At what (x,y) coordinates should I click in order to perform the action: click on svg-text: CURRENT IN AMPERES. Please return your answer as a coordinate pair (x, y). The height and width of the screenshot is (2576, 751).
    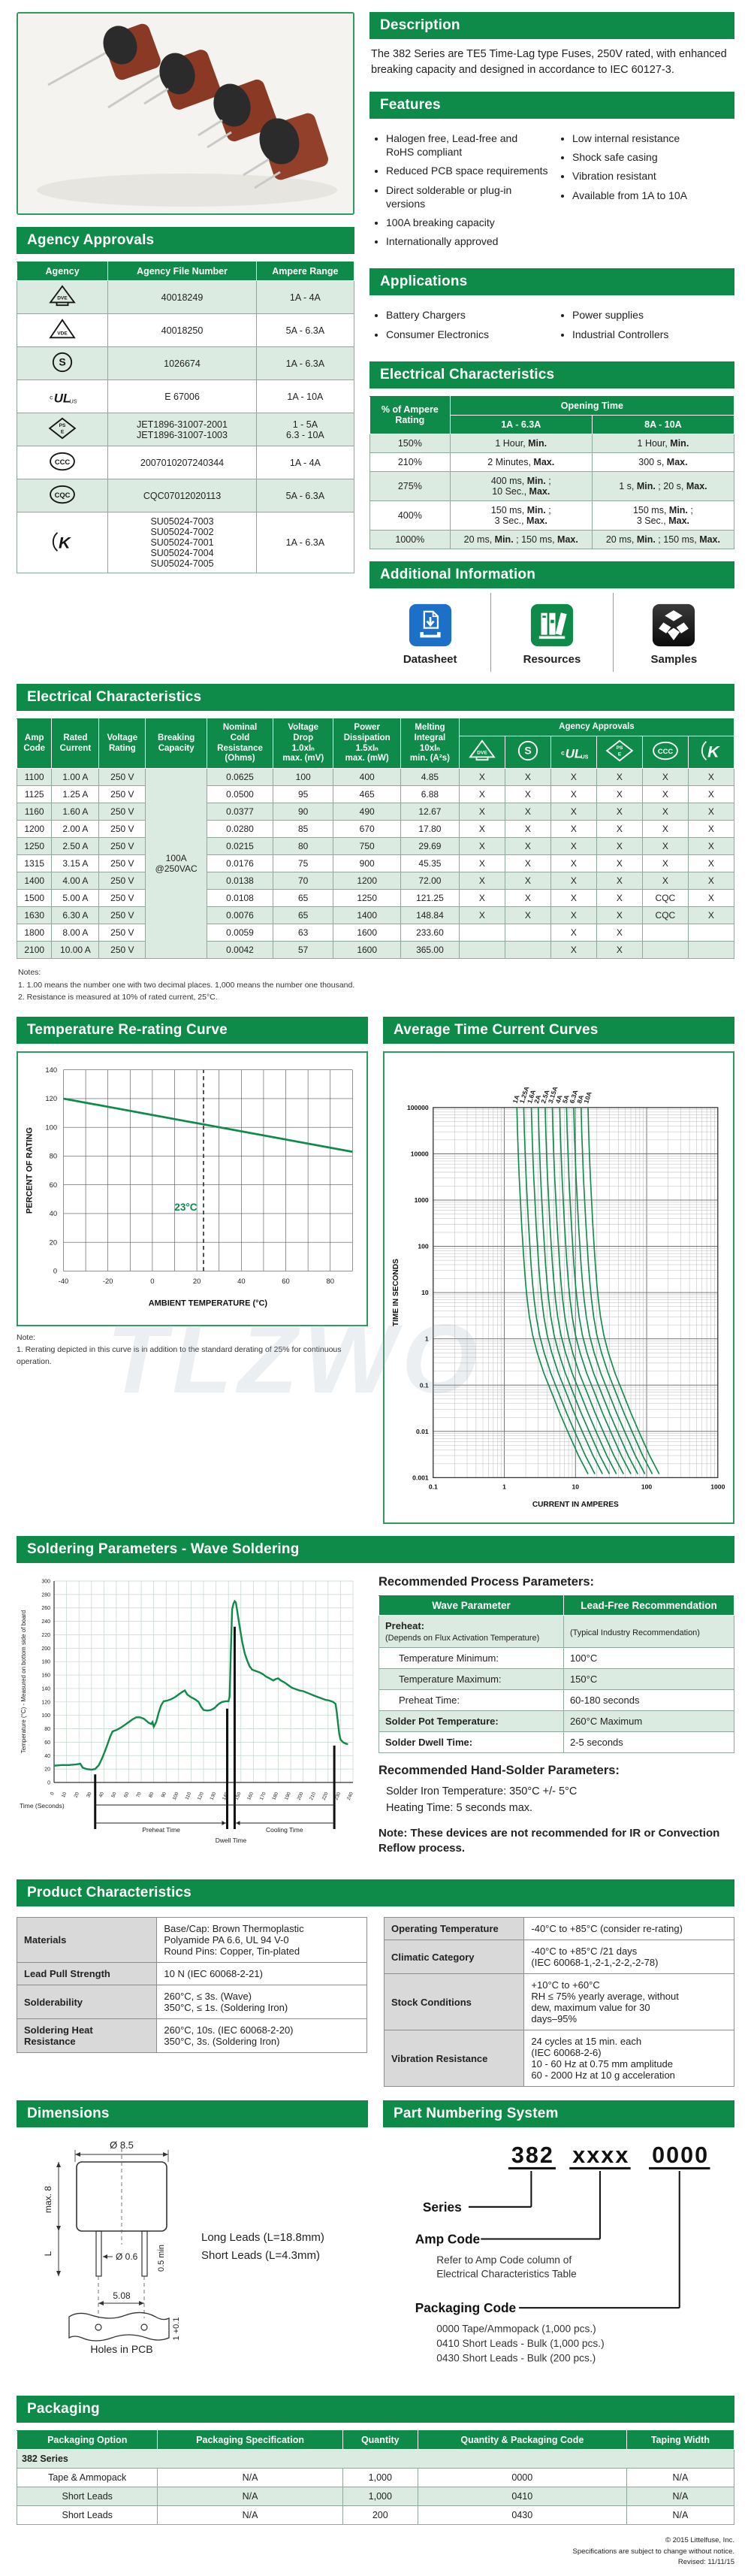
    Looking at the image, I should click on (575, 1505).